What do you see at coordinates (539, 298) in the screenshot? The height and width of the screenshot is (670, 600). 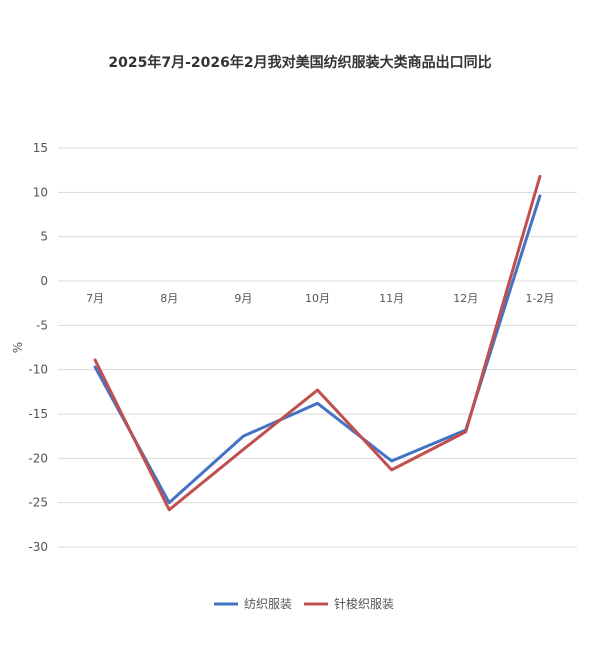 I see `x-tick-label: 1-2月` at bounding box center [539, 298].